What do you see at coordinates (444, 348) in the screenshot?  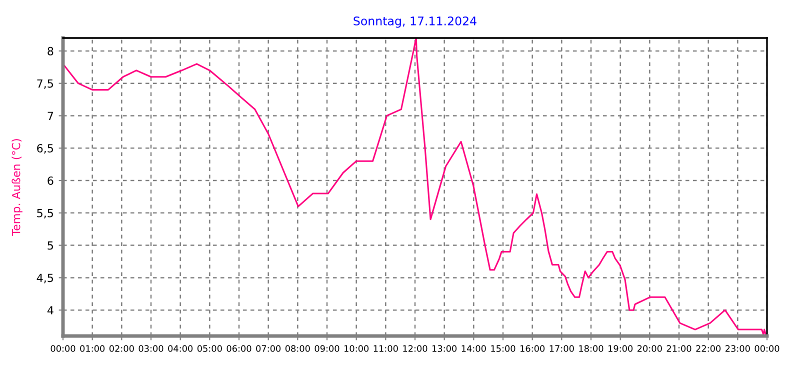 I see `x-tick-label: 13:00` at bounding box center [444, 348].